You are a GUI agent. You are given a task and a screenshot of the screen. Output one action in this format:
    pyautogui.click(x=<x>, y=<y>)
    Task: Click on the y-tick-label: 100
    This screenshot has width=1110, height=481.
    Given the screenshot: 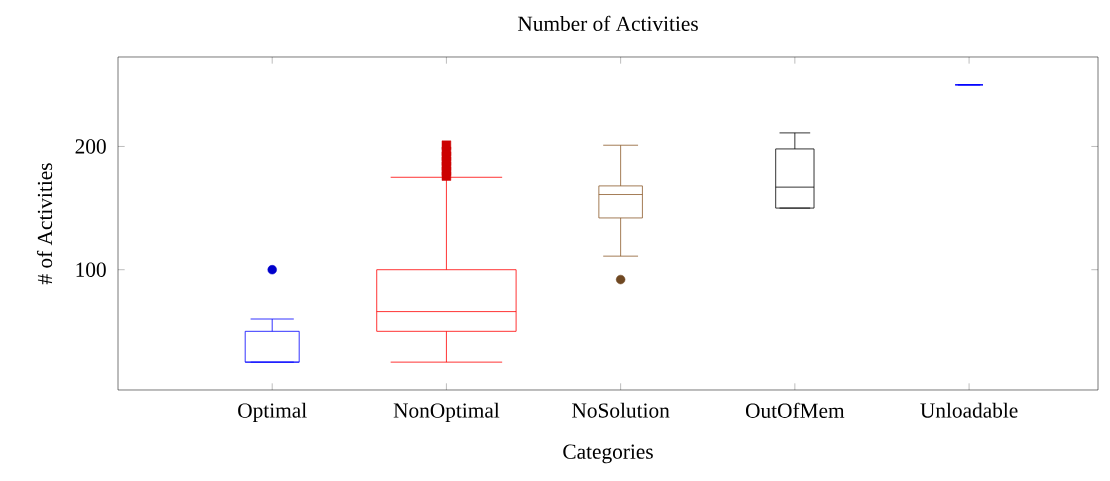 What is the action you would take?
    pyautogui.click(x=91, y=269)
    